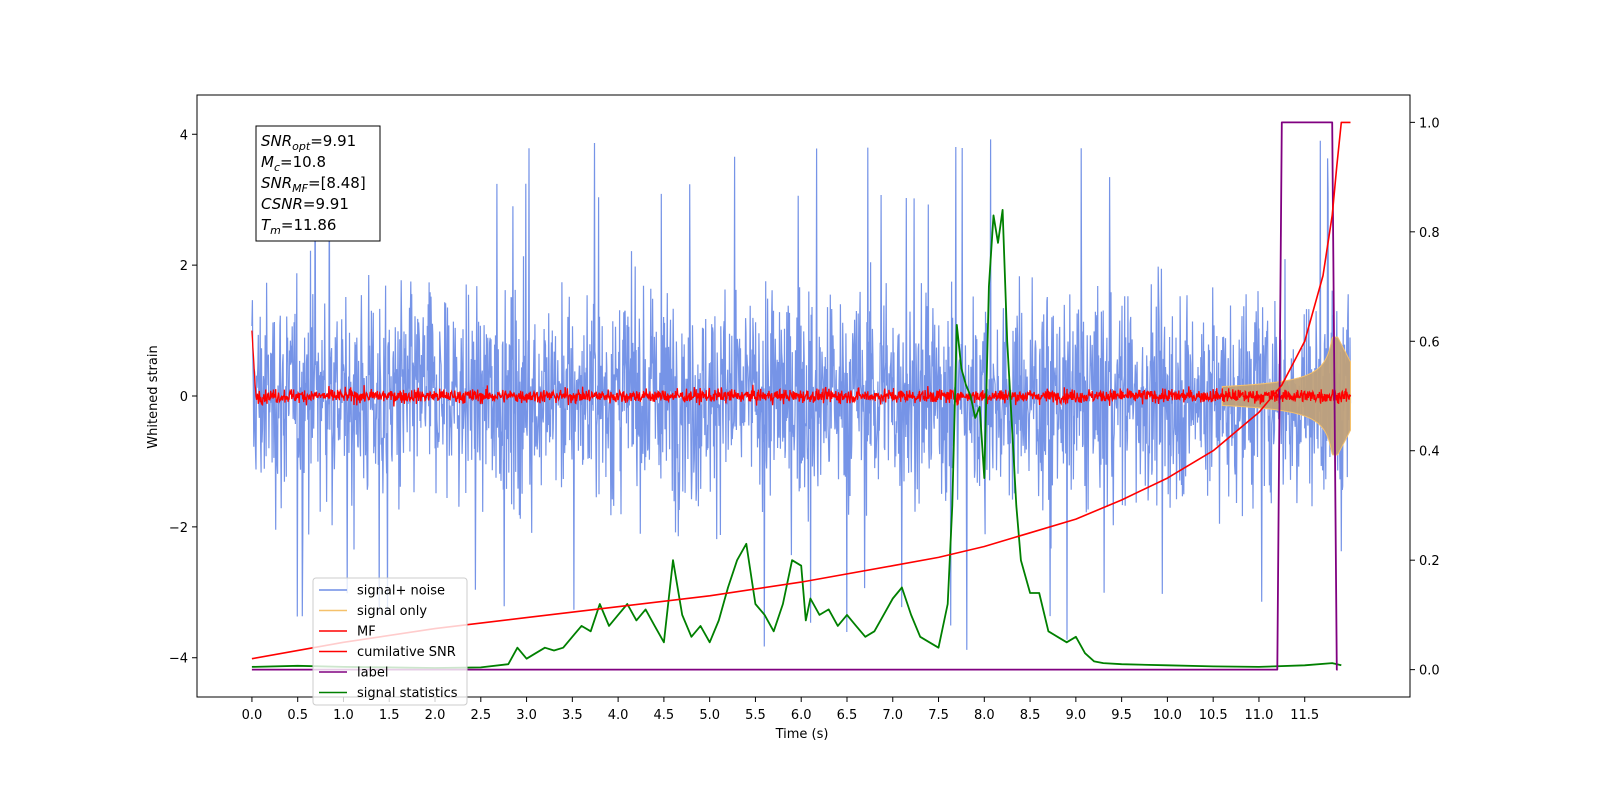 The width and height of the screenshot is (1600, 800). What do you see at coordinates (184, 266) in the screenshot?
I see `y-left-tick-label: 2` at bounding box center [184, 266].